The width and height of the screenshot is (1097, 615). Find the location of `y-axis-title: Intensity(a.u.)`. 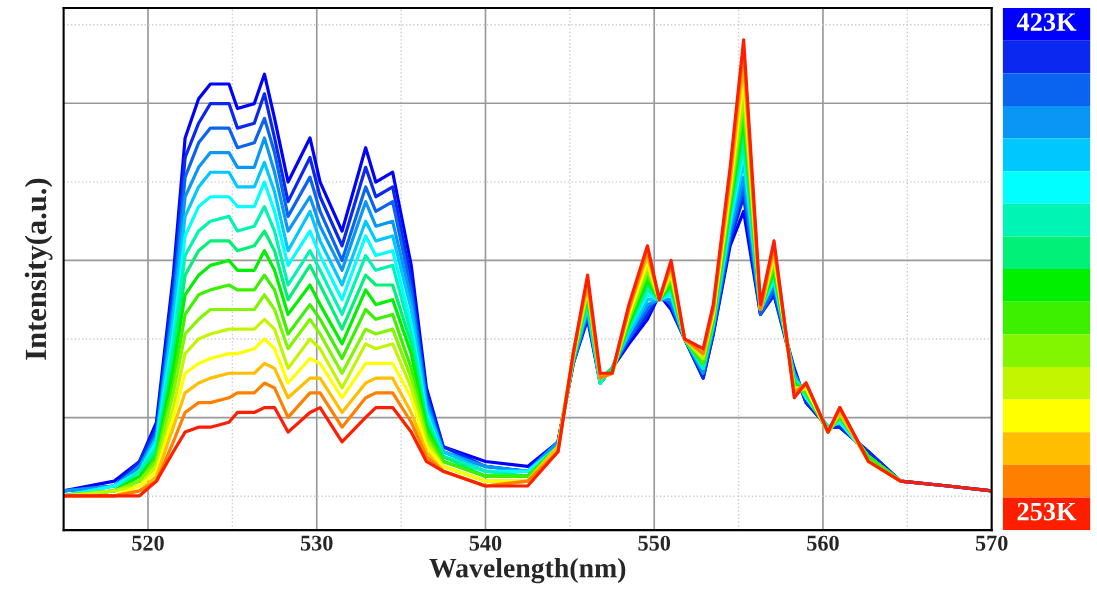

y-axis-title: Intensity(a.u.) is located at coordinates (38, 269).